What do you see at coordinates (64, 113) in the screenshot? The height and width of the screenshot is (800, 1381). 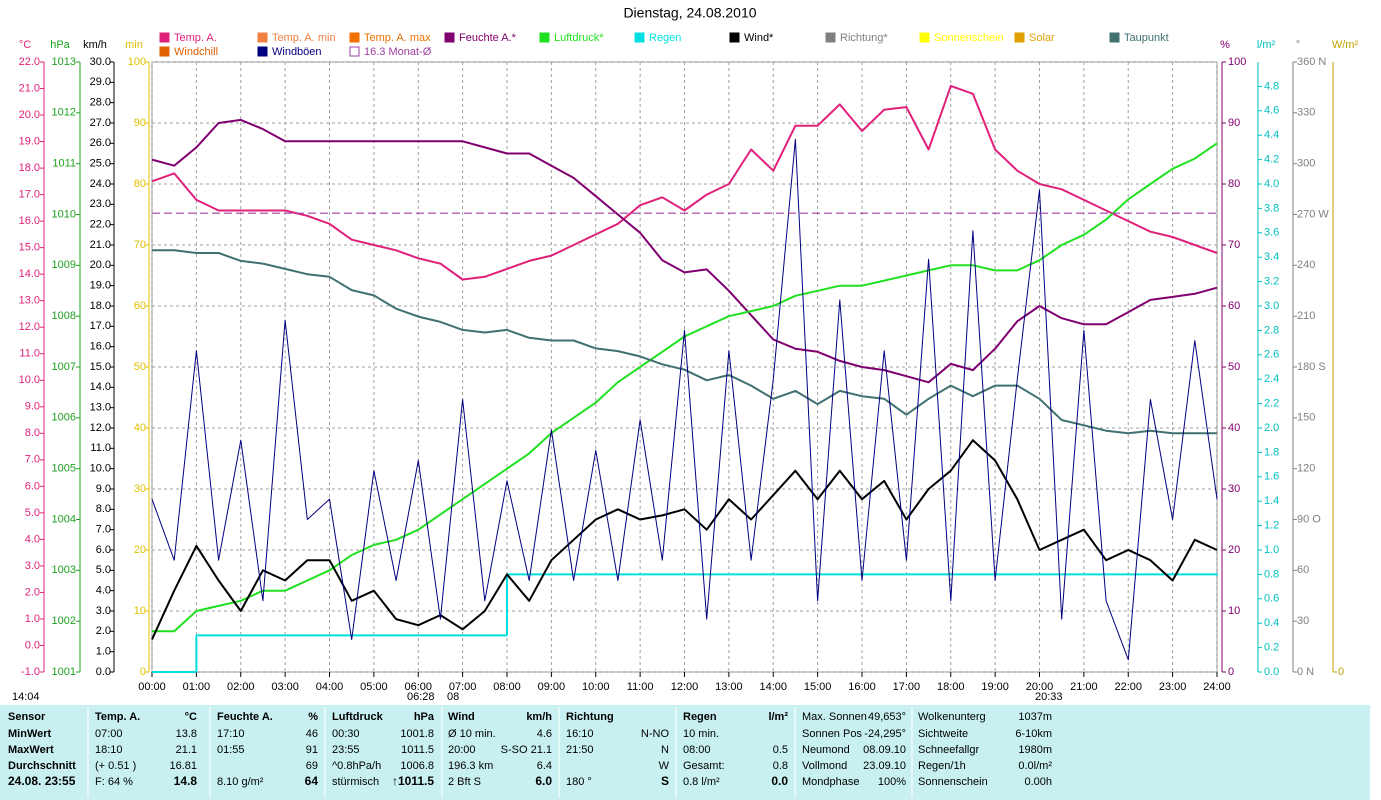 I see `y-tick-label: 1012` at bounding box center [64, 113].